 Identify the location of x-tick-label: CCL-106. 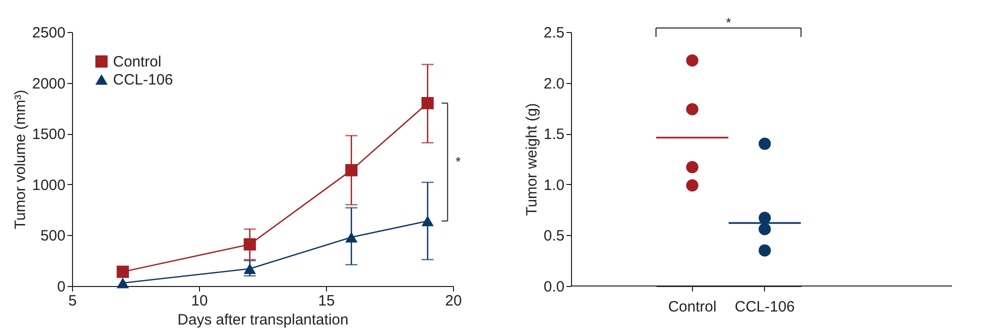
(764, 307).